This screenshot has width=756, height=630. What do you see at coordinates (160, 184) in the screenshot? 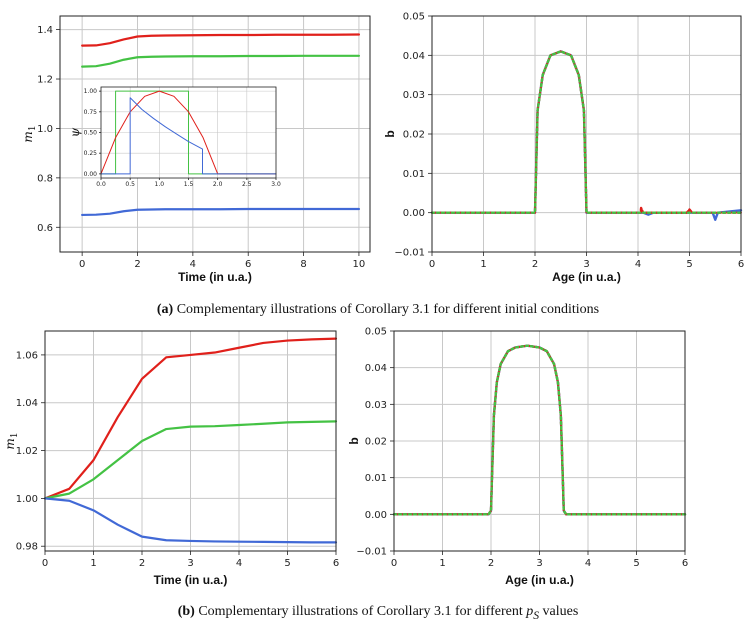
I see `x-tick-label: 1.0` at bounding box center [160, 184].